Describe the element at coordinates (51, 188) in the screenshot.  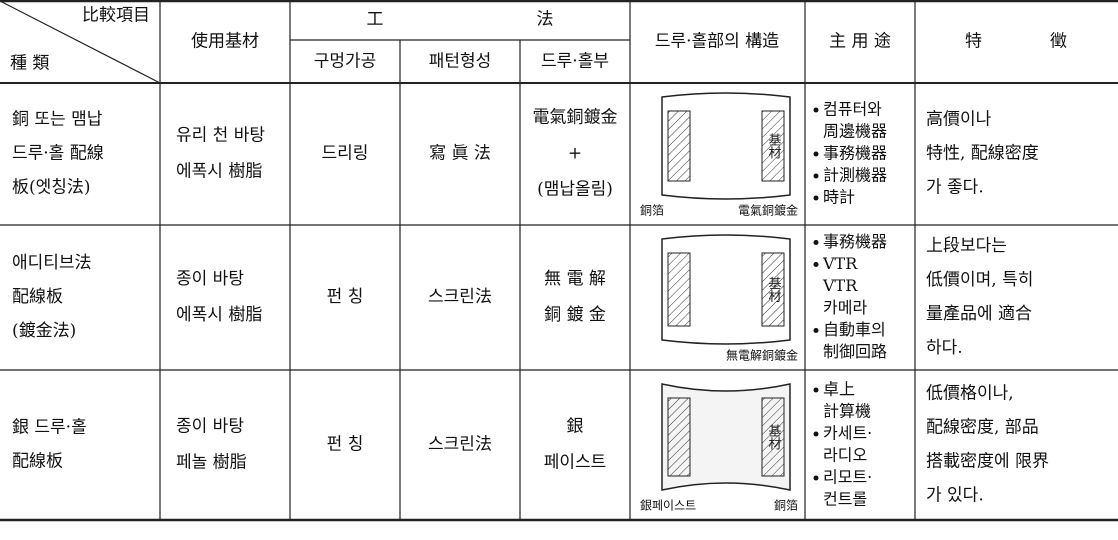
I see `kind-text: 板(엣칭法)` at that location.